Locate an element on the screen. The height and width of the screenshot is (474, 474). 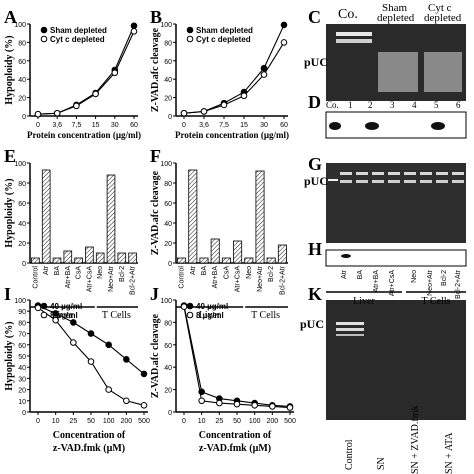
y-tick-label-A-1: 20 is located at coordinates (22, 99).